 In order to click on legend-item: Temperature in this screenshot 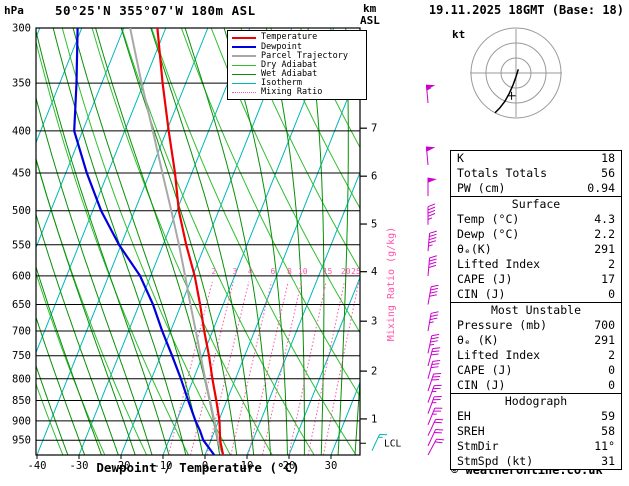, I will do `click(297, 37)`.